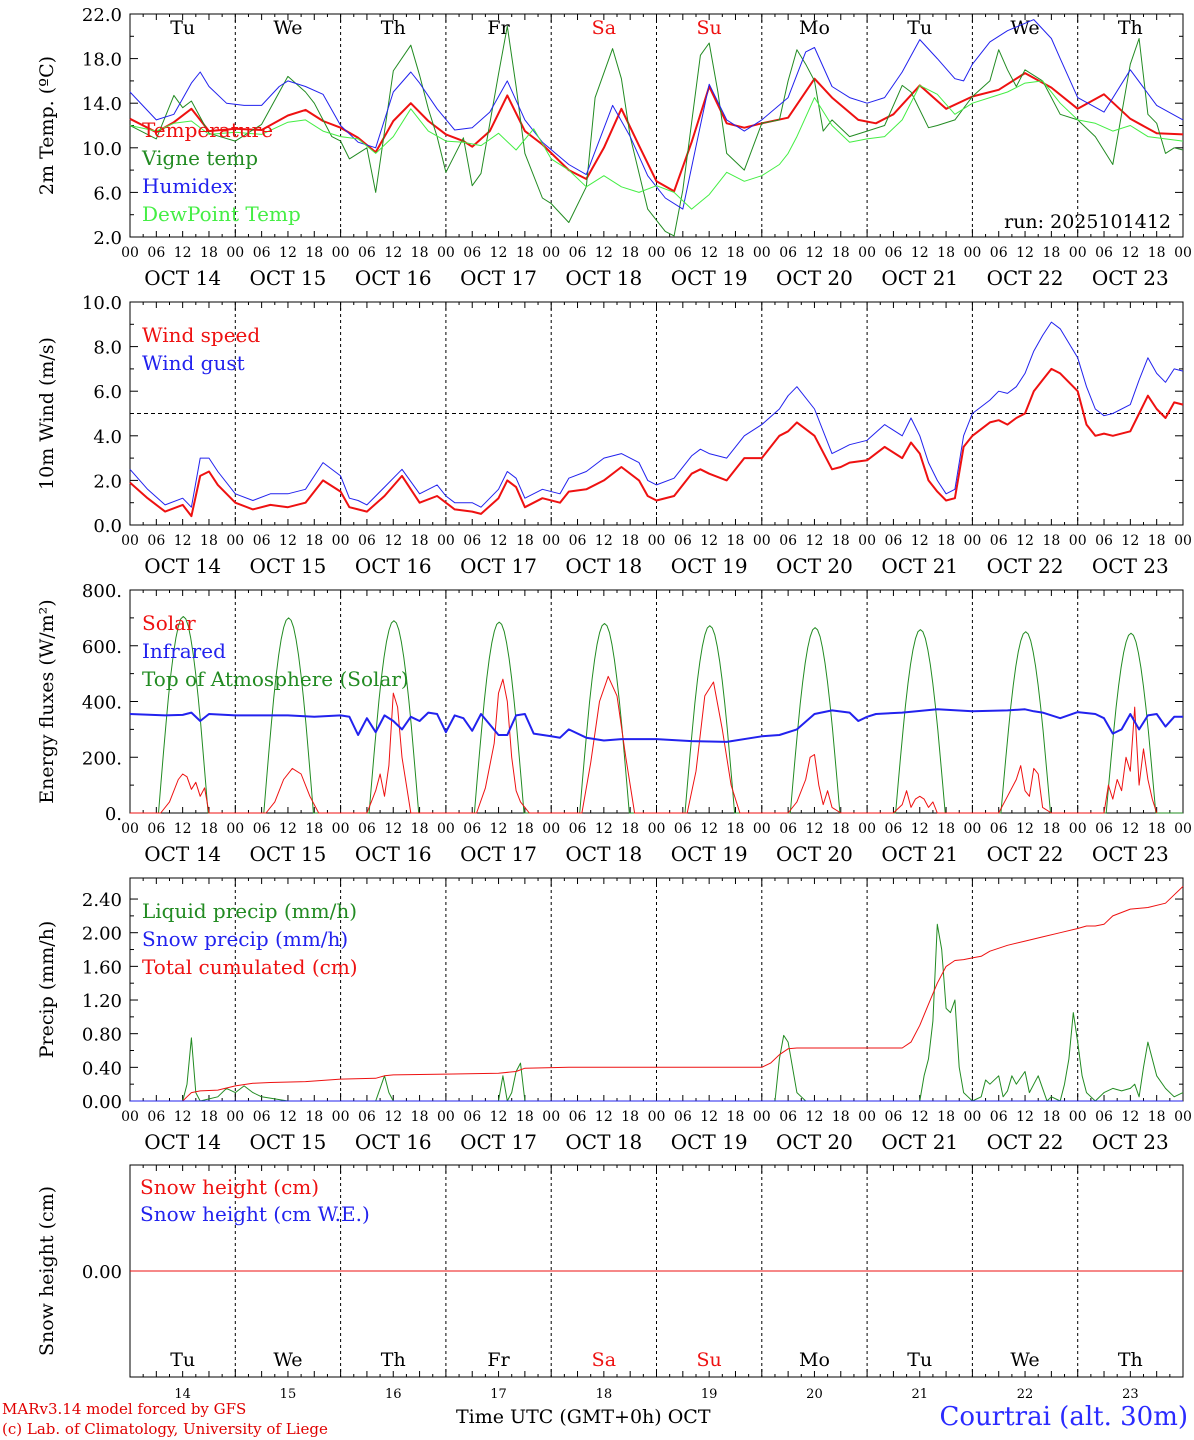  I want to click on legend-entry: Vigne temp, so click(199, 158).